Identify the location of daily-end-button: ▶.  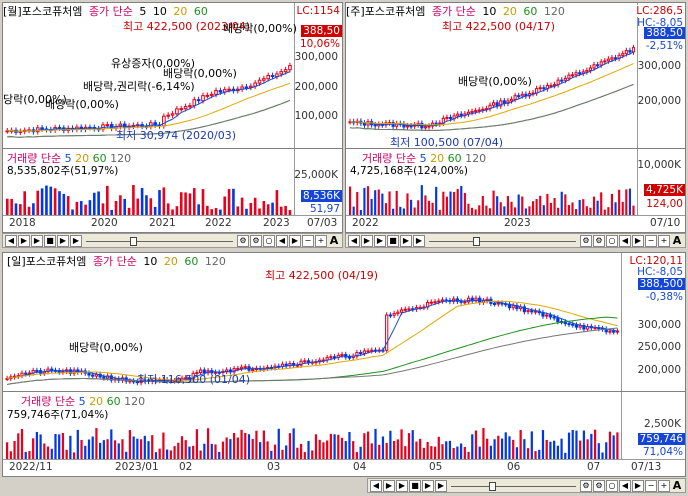
(441, 485).